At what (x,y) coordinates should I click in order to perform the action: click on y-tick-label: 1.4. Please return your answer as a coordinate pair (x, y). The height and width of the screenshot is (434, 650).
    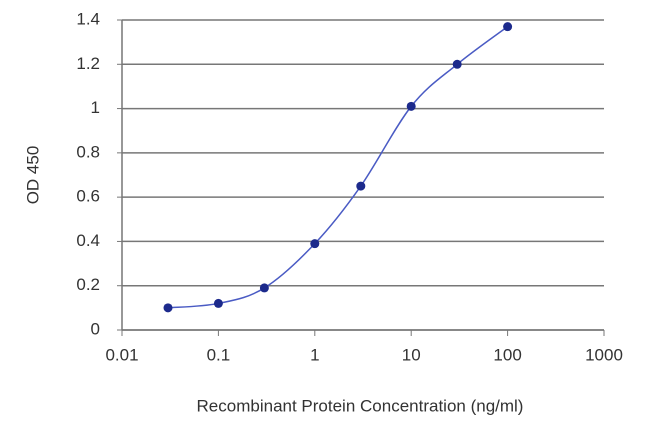
    Looking at the image, I should click on (88, 18).